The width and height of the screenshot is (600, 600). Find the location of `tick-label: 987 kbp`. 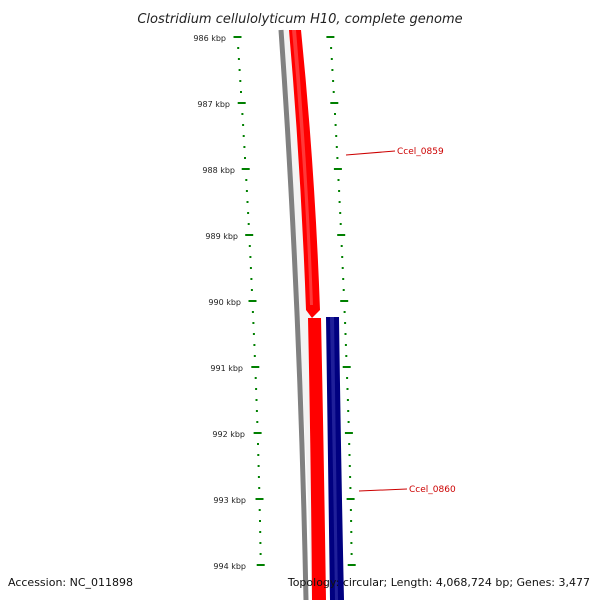

tick-label: 987 kbp is located at coordinates (213, 104).